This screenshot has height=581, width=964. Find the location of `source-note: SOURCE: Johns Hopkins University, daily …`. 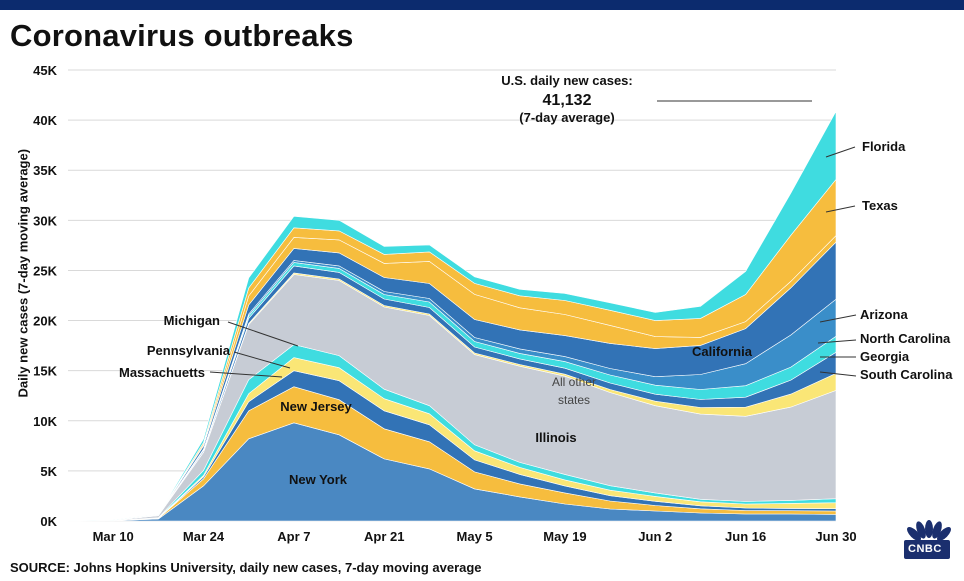

source-note: SOURCE: Johns Hopkins University, daily … is located at coordinates (246, 567).